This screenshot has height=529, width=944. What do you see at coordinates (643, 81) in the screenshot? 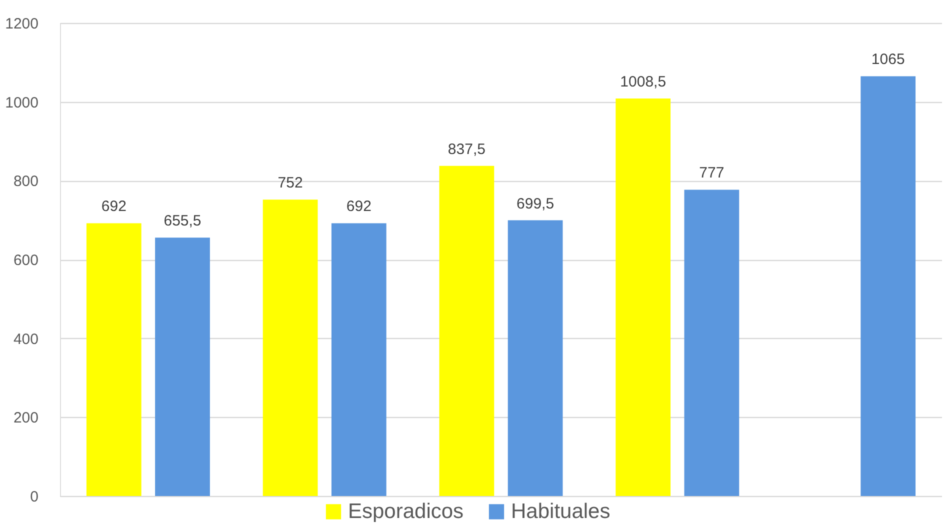
I see `data-label: 1008,5` at bounding box center [643, 81].